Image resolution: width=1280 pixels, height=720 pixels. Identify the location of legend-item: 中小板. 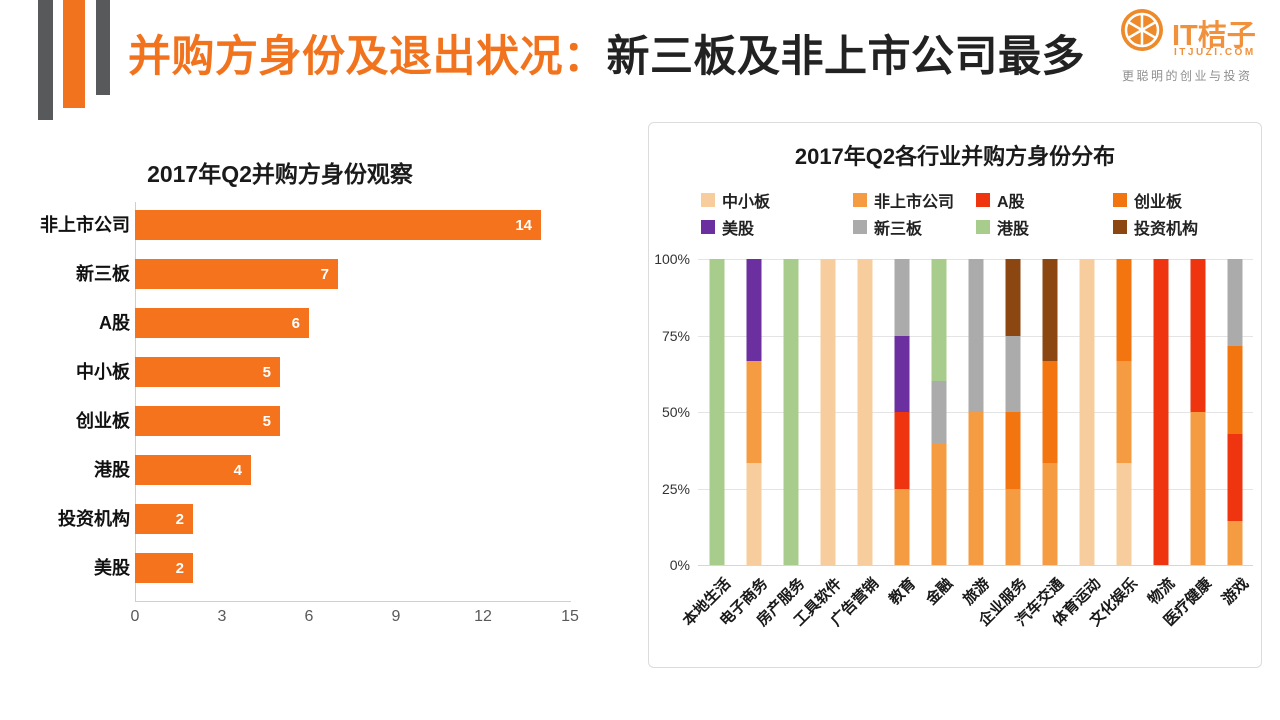
(777, 201).